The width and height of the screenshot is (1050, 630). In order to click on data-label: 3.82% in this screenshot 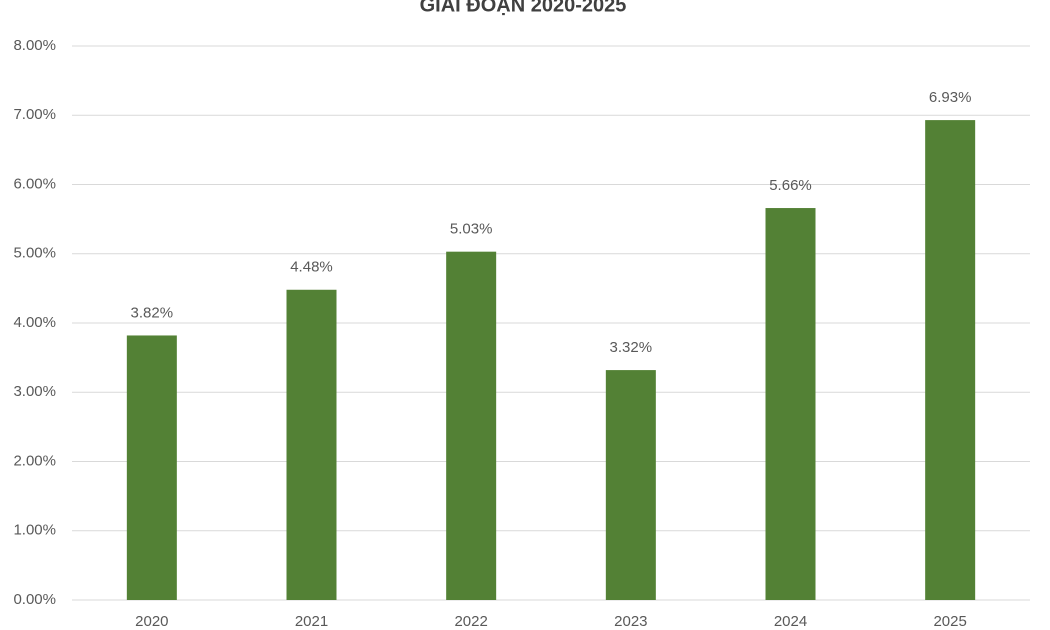, I will do `click(152, 312)`.